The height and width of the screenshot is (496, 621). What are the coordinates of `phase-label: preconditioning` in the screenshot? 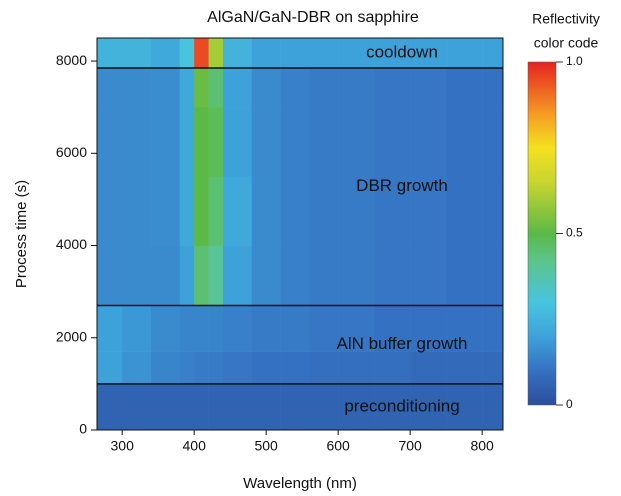 It's located at (401, 405).